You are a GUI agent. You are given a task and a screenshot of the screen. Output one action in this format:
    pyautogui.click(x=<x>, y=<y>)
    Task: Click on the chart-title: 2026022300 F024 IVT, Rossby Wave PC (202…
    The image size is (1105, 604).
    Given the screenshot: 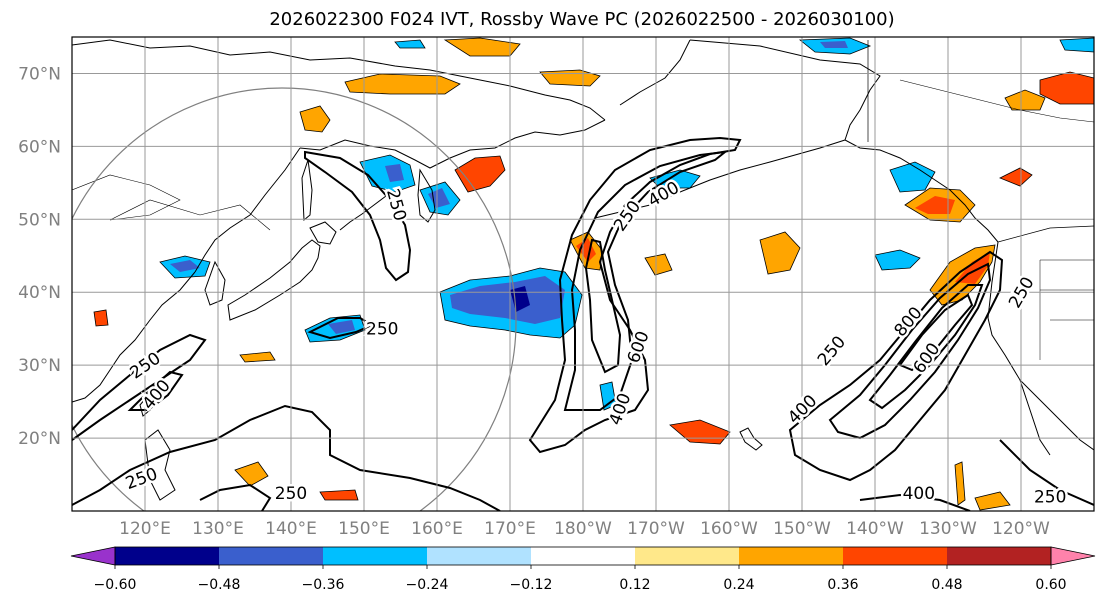 What is the action you would take?
    pyautogui.click(x=581, y=19)
    